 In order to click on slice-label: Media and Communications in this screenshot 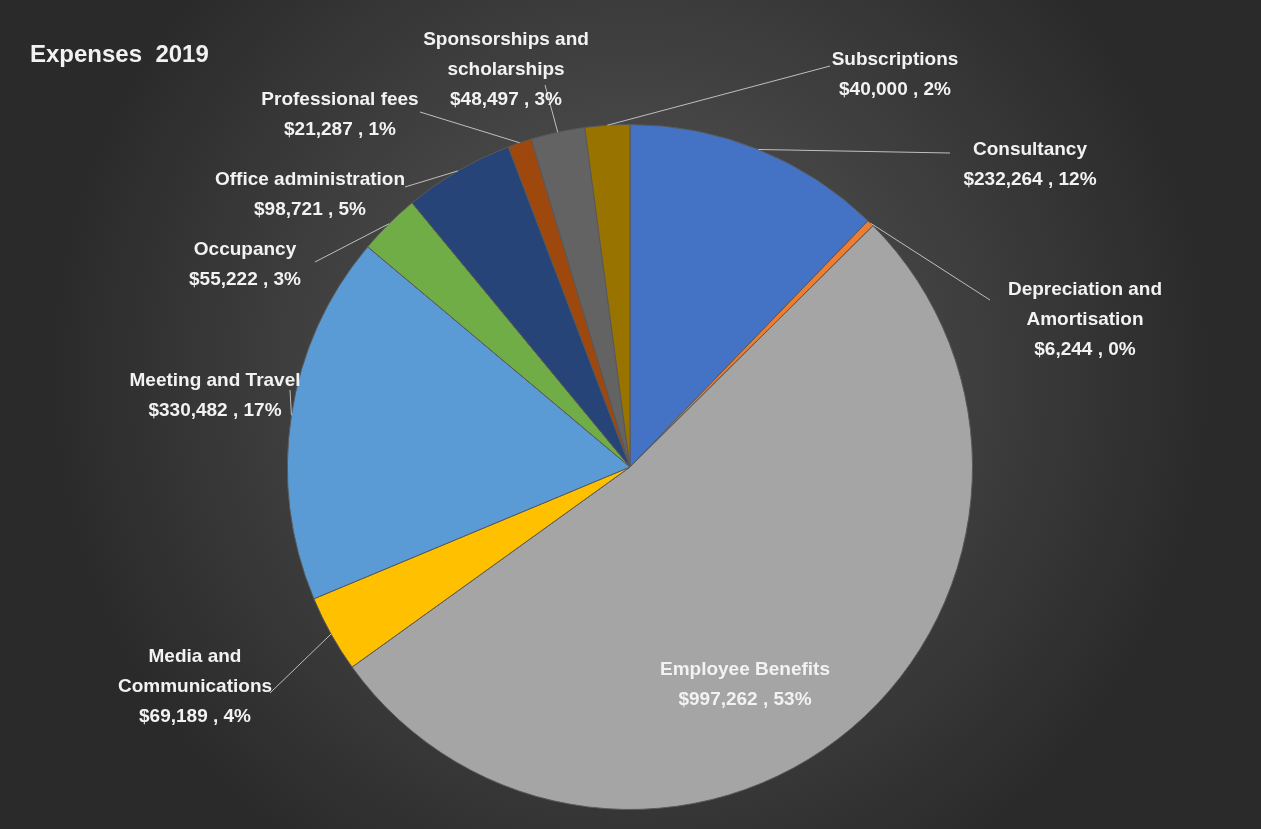, I will do `click(195, 671)`.